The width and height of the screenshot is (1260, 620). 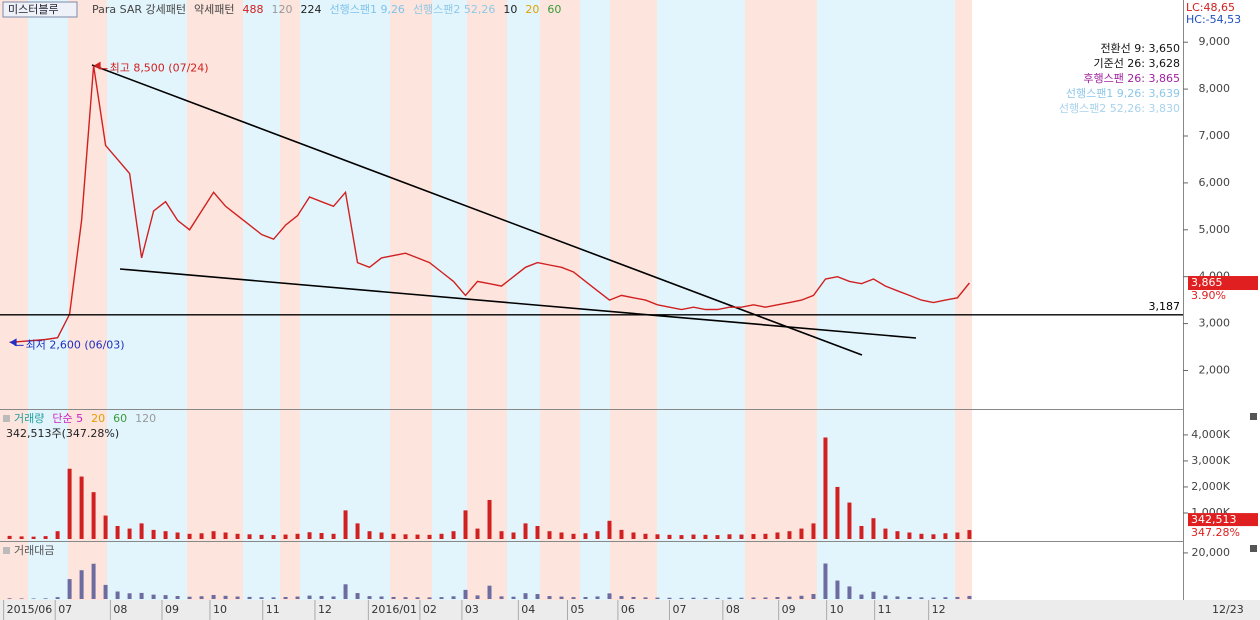 I want to click on y-tick-label: 5,000, so click(x=1215, y=229).